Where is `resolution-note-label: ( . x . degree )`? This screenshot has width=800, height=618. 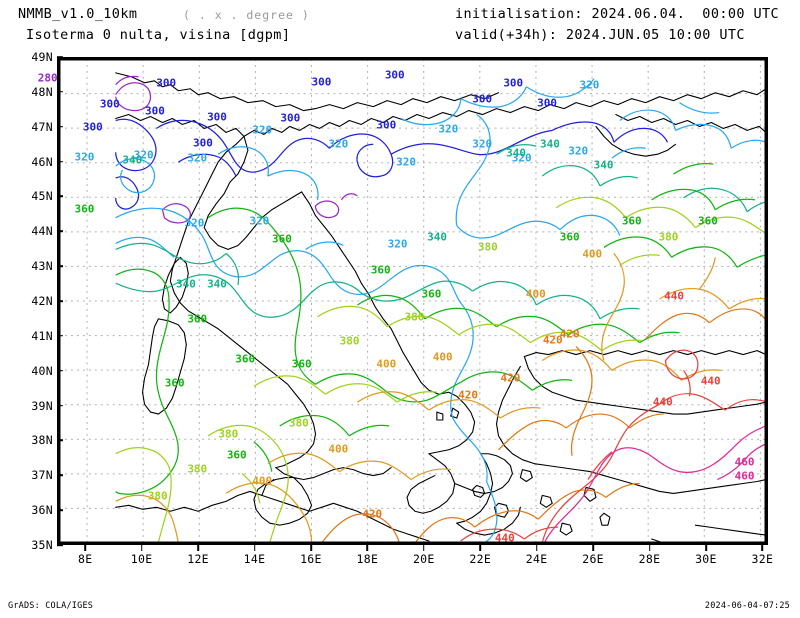
resolution-note-label: ( . x . degree ) is located at coordinates (246, 15).